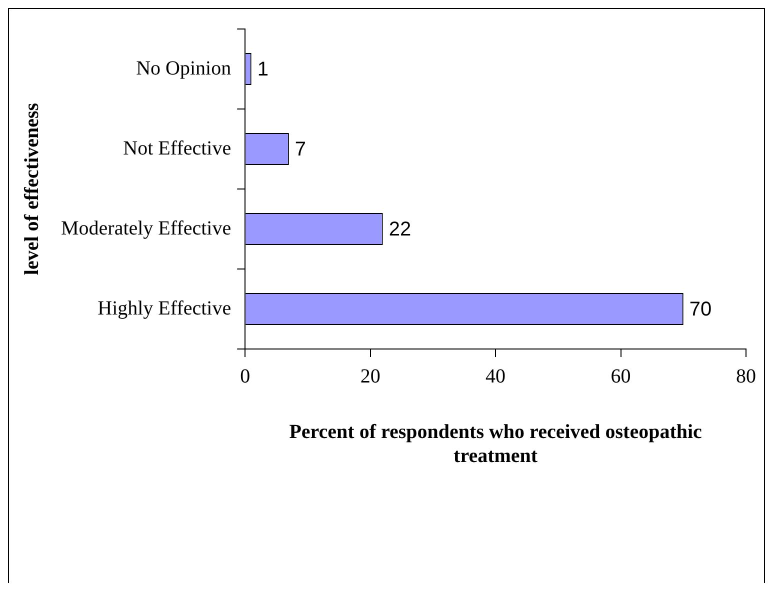 This screenshot has width=773, height=591. Describe the element at coordinates (245, 376) in the screenshot. I see `x-tick-label: 0` at that location.